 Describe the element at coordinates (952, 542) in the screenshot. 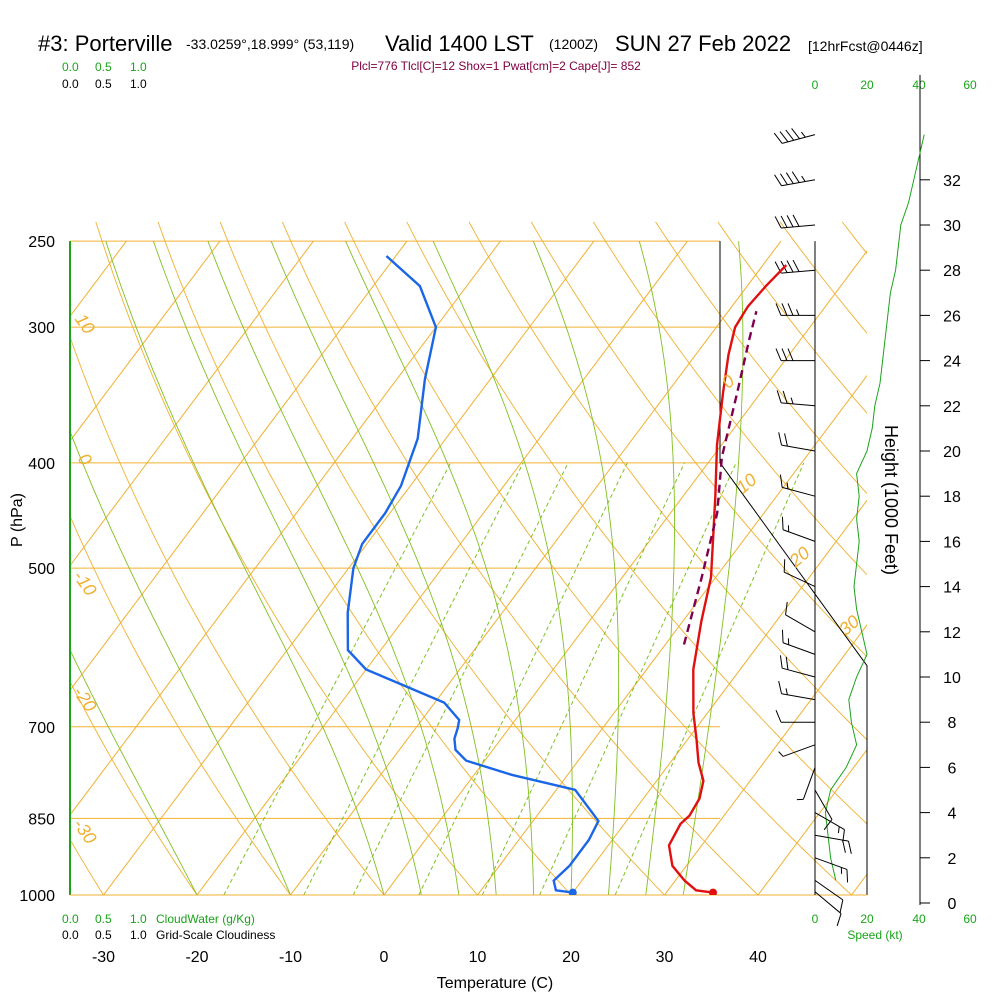

I see `height-tick-label: 16` at that location.